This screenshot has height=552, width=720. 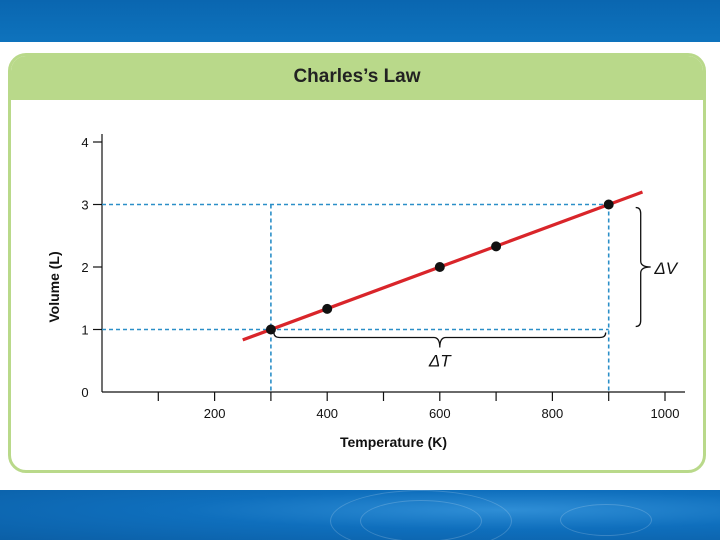 I want to click on y-axis-title: Volume (L), so click(x=54, y=286).